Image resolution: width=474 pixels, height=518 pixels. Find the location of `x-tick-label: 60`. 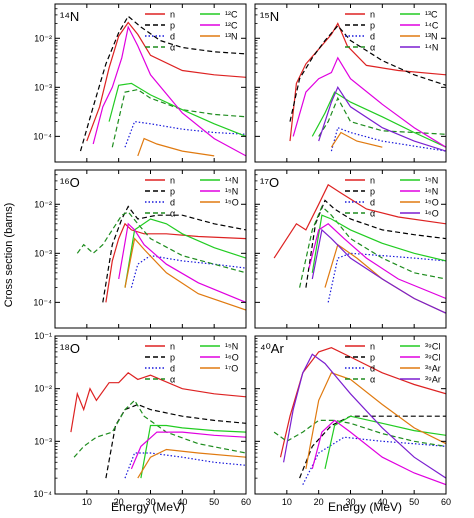

x-tick-label: 60 is located at coordinates (246, 502).